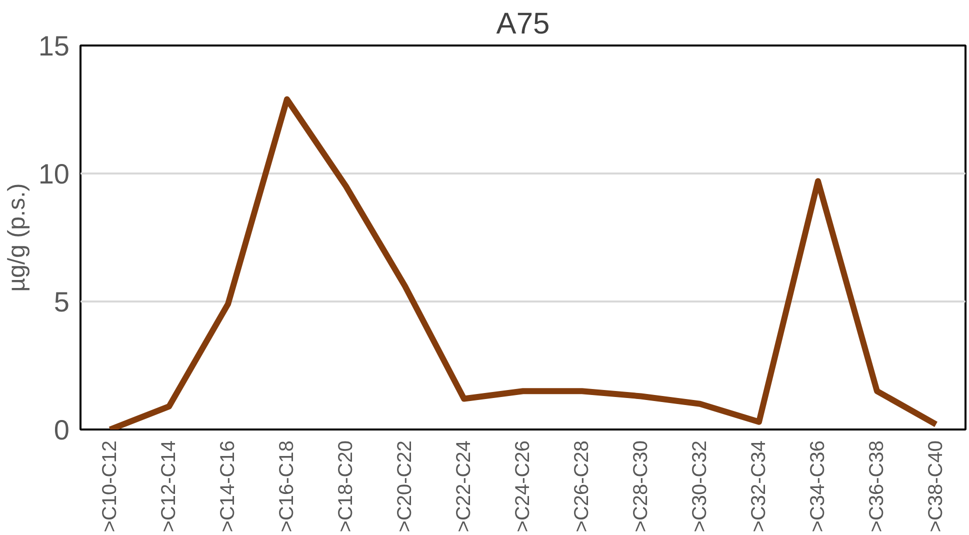  I want to click on x-tick-label: >C14-C16, so click(228, 486).